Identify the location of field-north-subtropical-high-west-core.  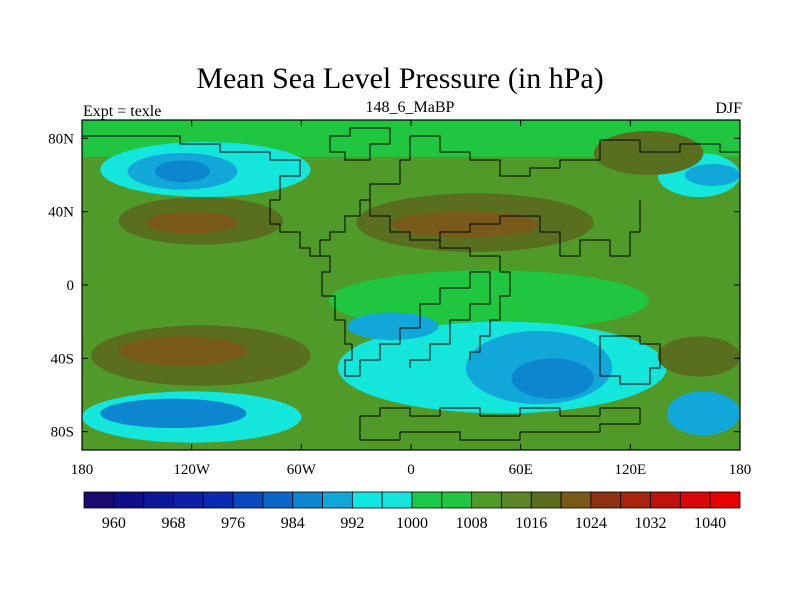
(191, 222).